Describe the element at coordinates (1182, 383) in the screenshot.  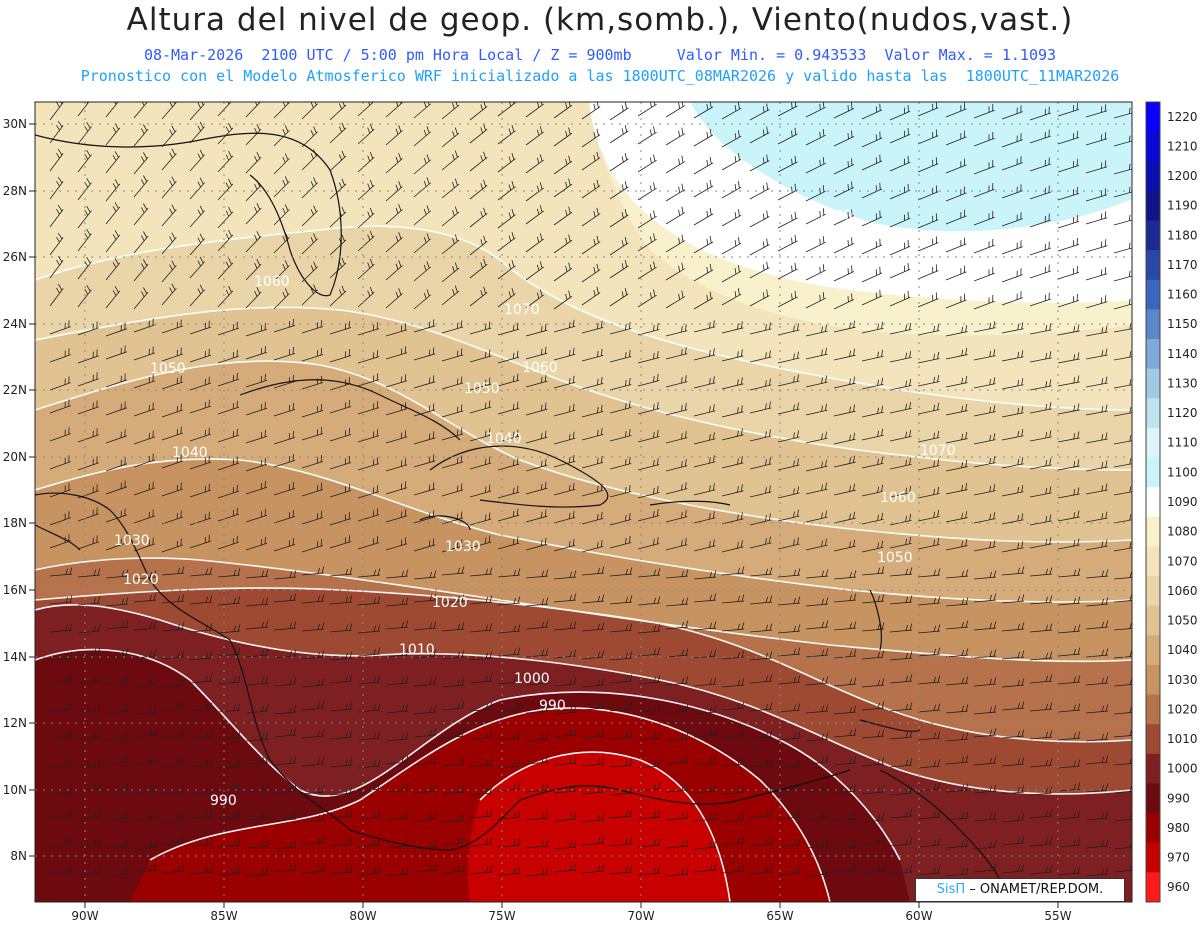
I see `colorbar-label: 1130` at that location.